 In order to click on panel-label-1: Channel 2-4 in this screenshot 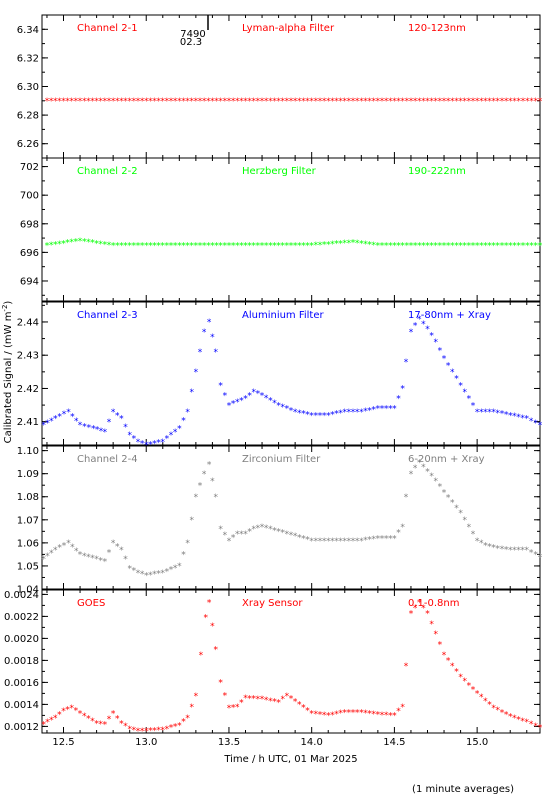, I will do `click(107, 459)`.